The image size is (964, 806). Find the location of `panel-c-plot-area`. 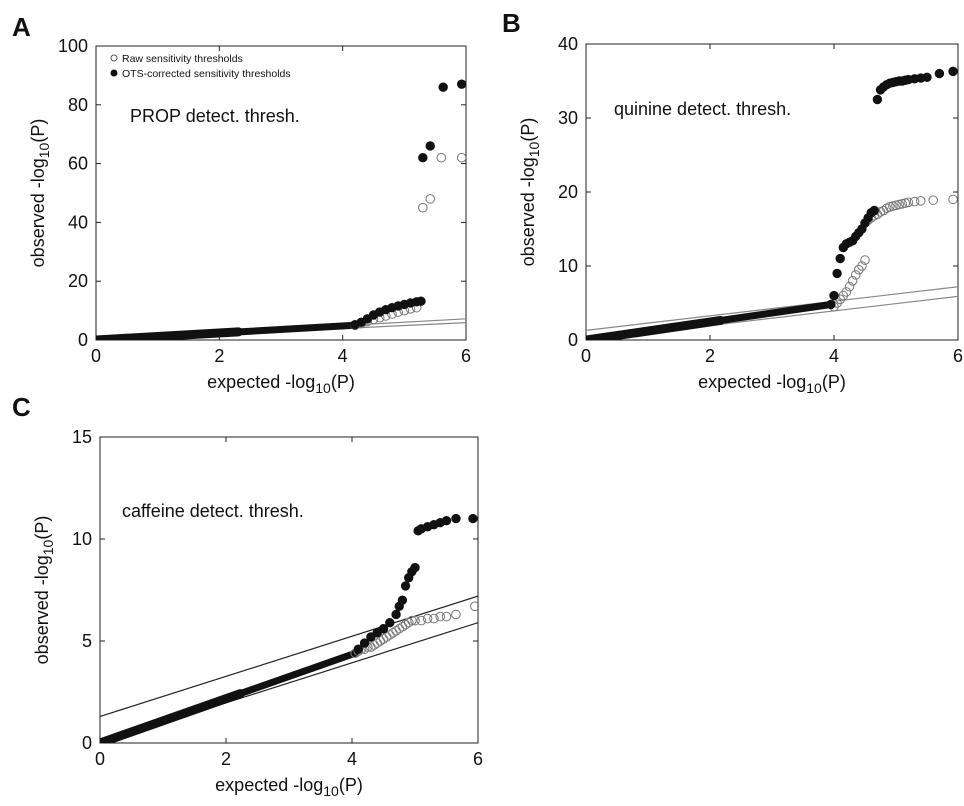

panel-c-plot-area is located at coordinates (289, 628).